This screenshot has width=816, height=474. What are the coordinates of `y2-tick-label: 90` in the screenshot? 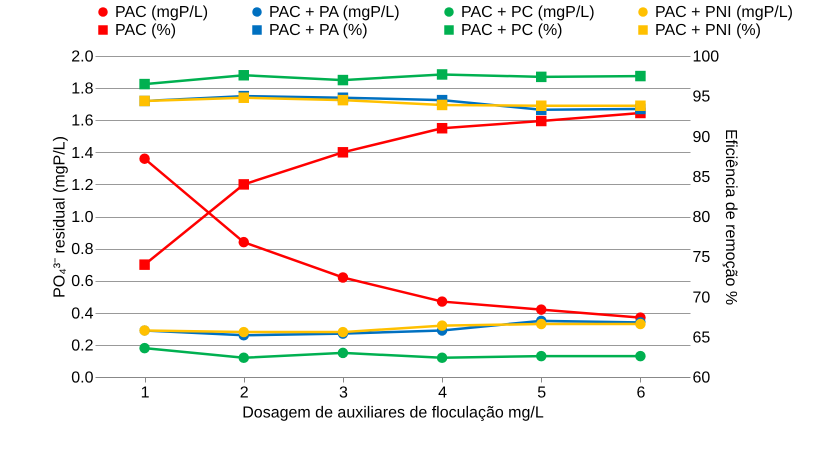 It's located at (701, 137).